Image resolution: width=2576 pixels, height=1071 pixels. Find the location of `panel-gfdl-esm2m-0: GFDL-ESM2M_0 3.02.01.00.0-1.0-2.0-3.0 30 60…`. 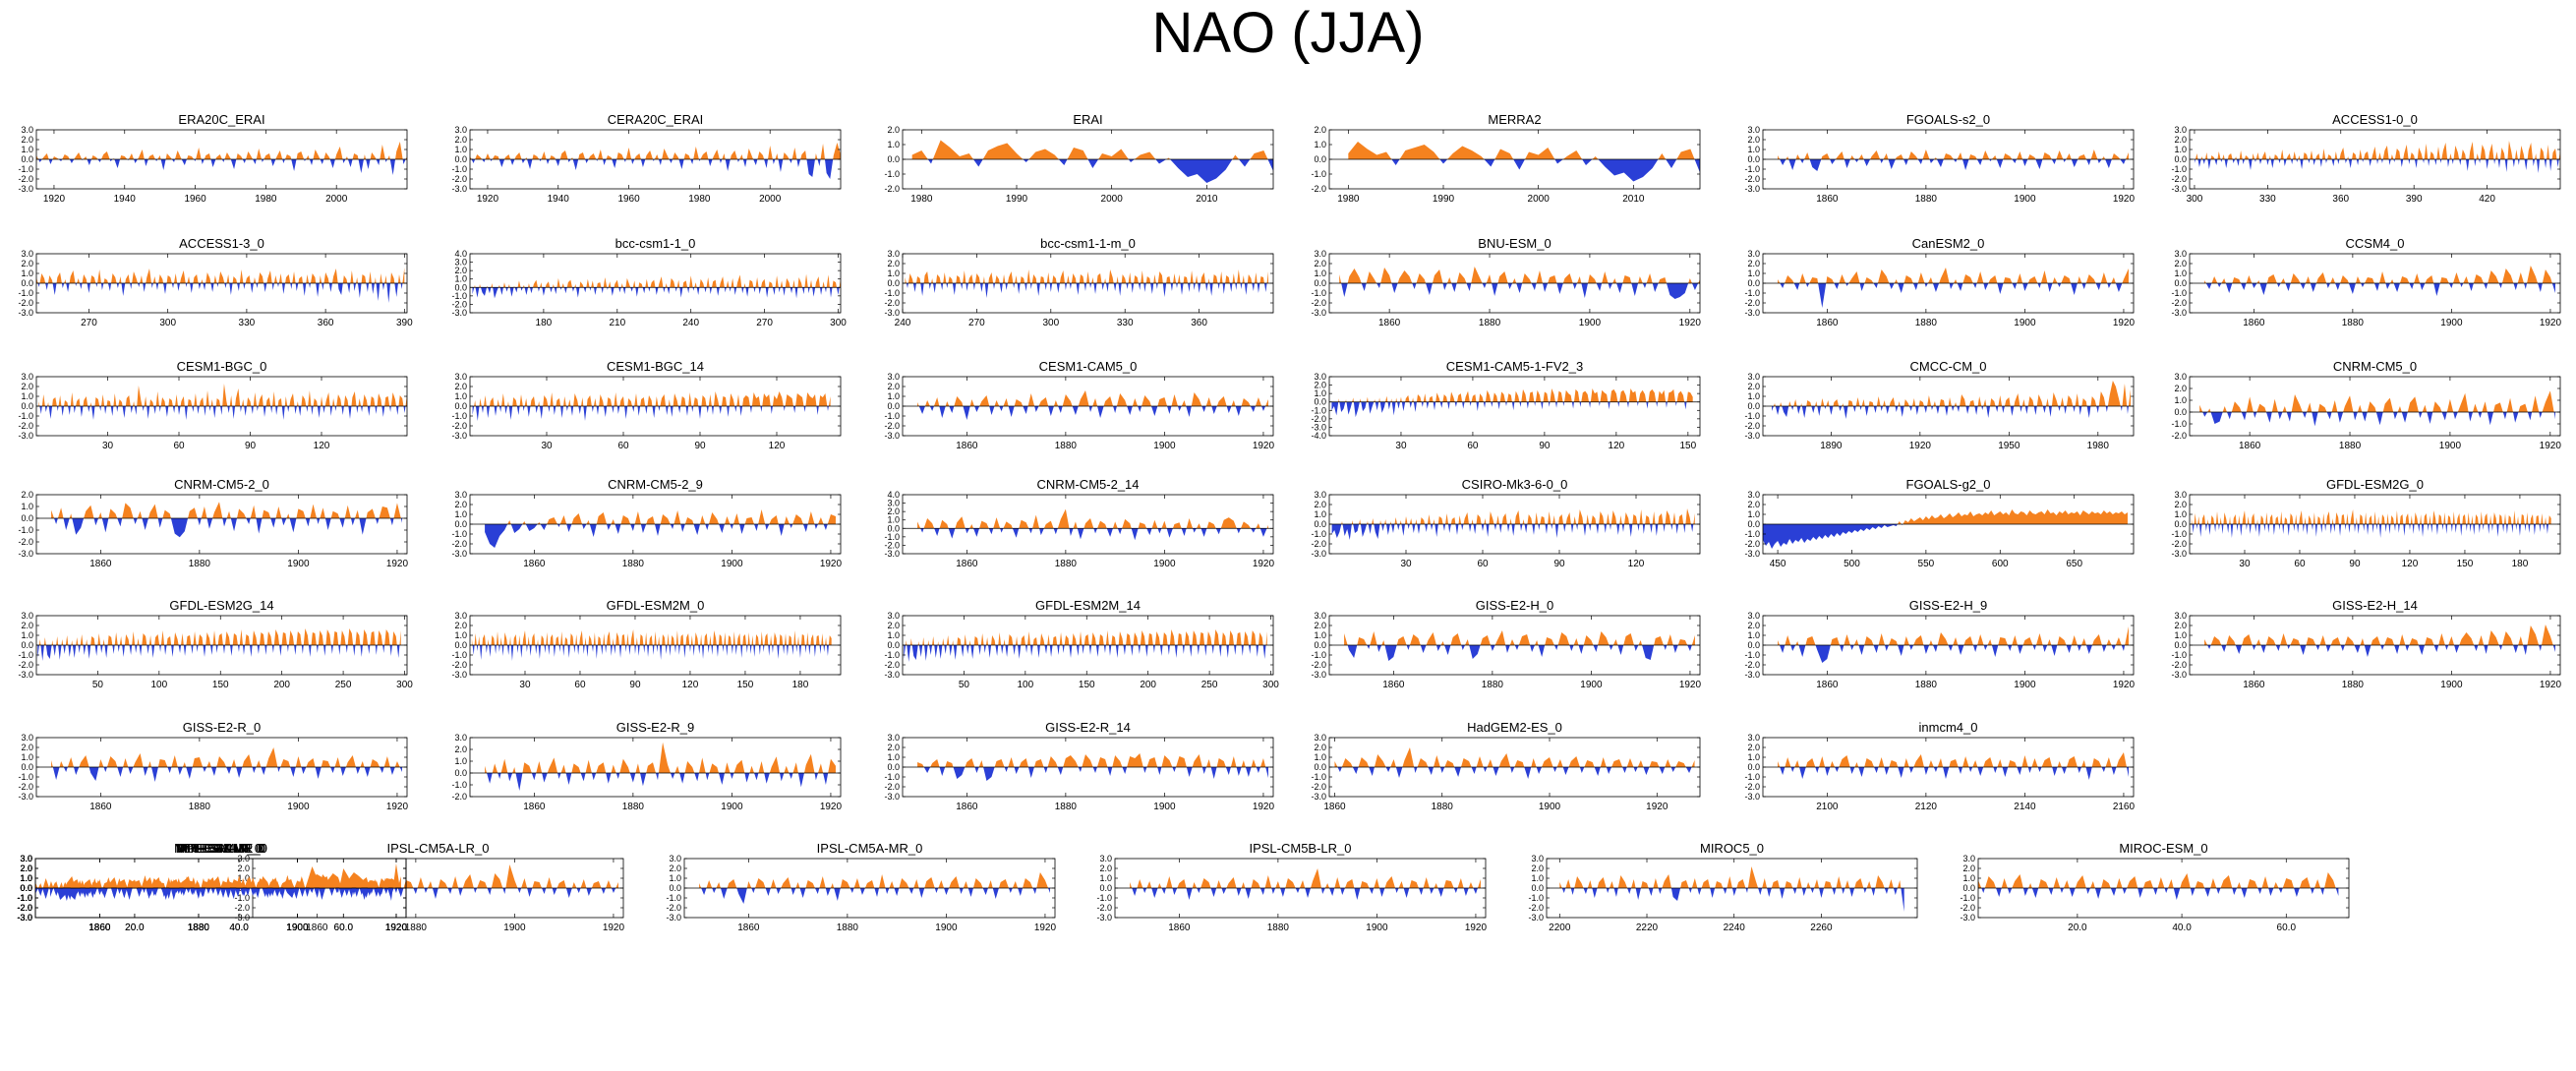

panel-gfdl-esm2m-0: GFDL-ESM2M_0 3.02.01.00.0-1.0-2.0-3.0 30 60… is located at coordinates (646, 644).